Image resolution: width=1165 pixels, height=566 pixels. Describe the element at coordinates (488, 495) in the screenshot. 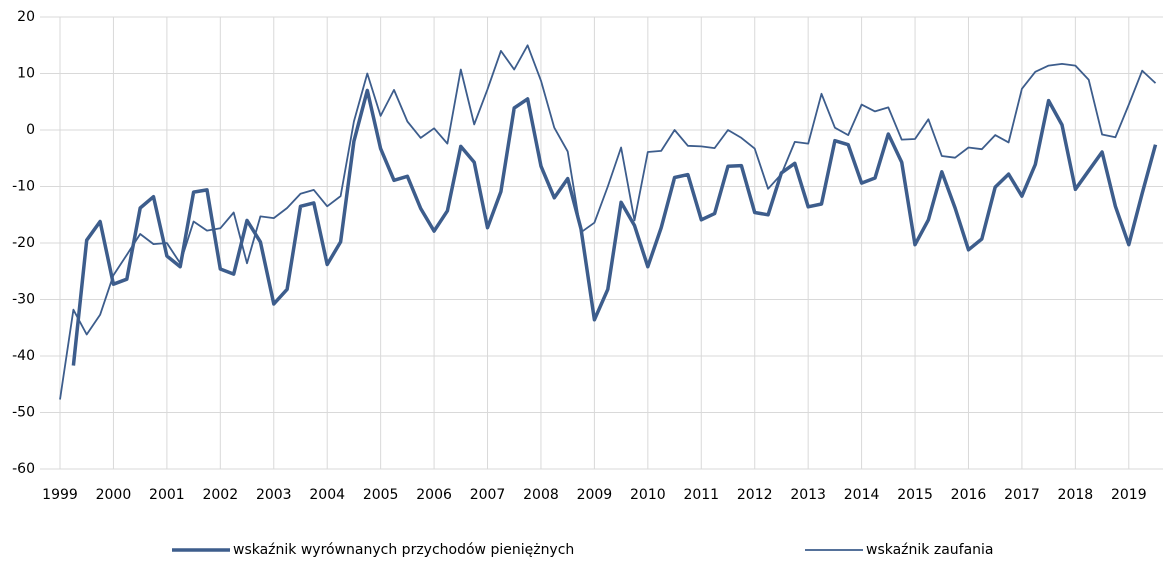

I see `x-tick-label: 2007` at that location.